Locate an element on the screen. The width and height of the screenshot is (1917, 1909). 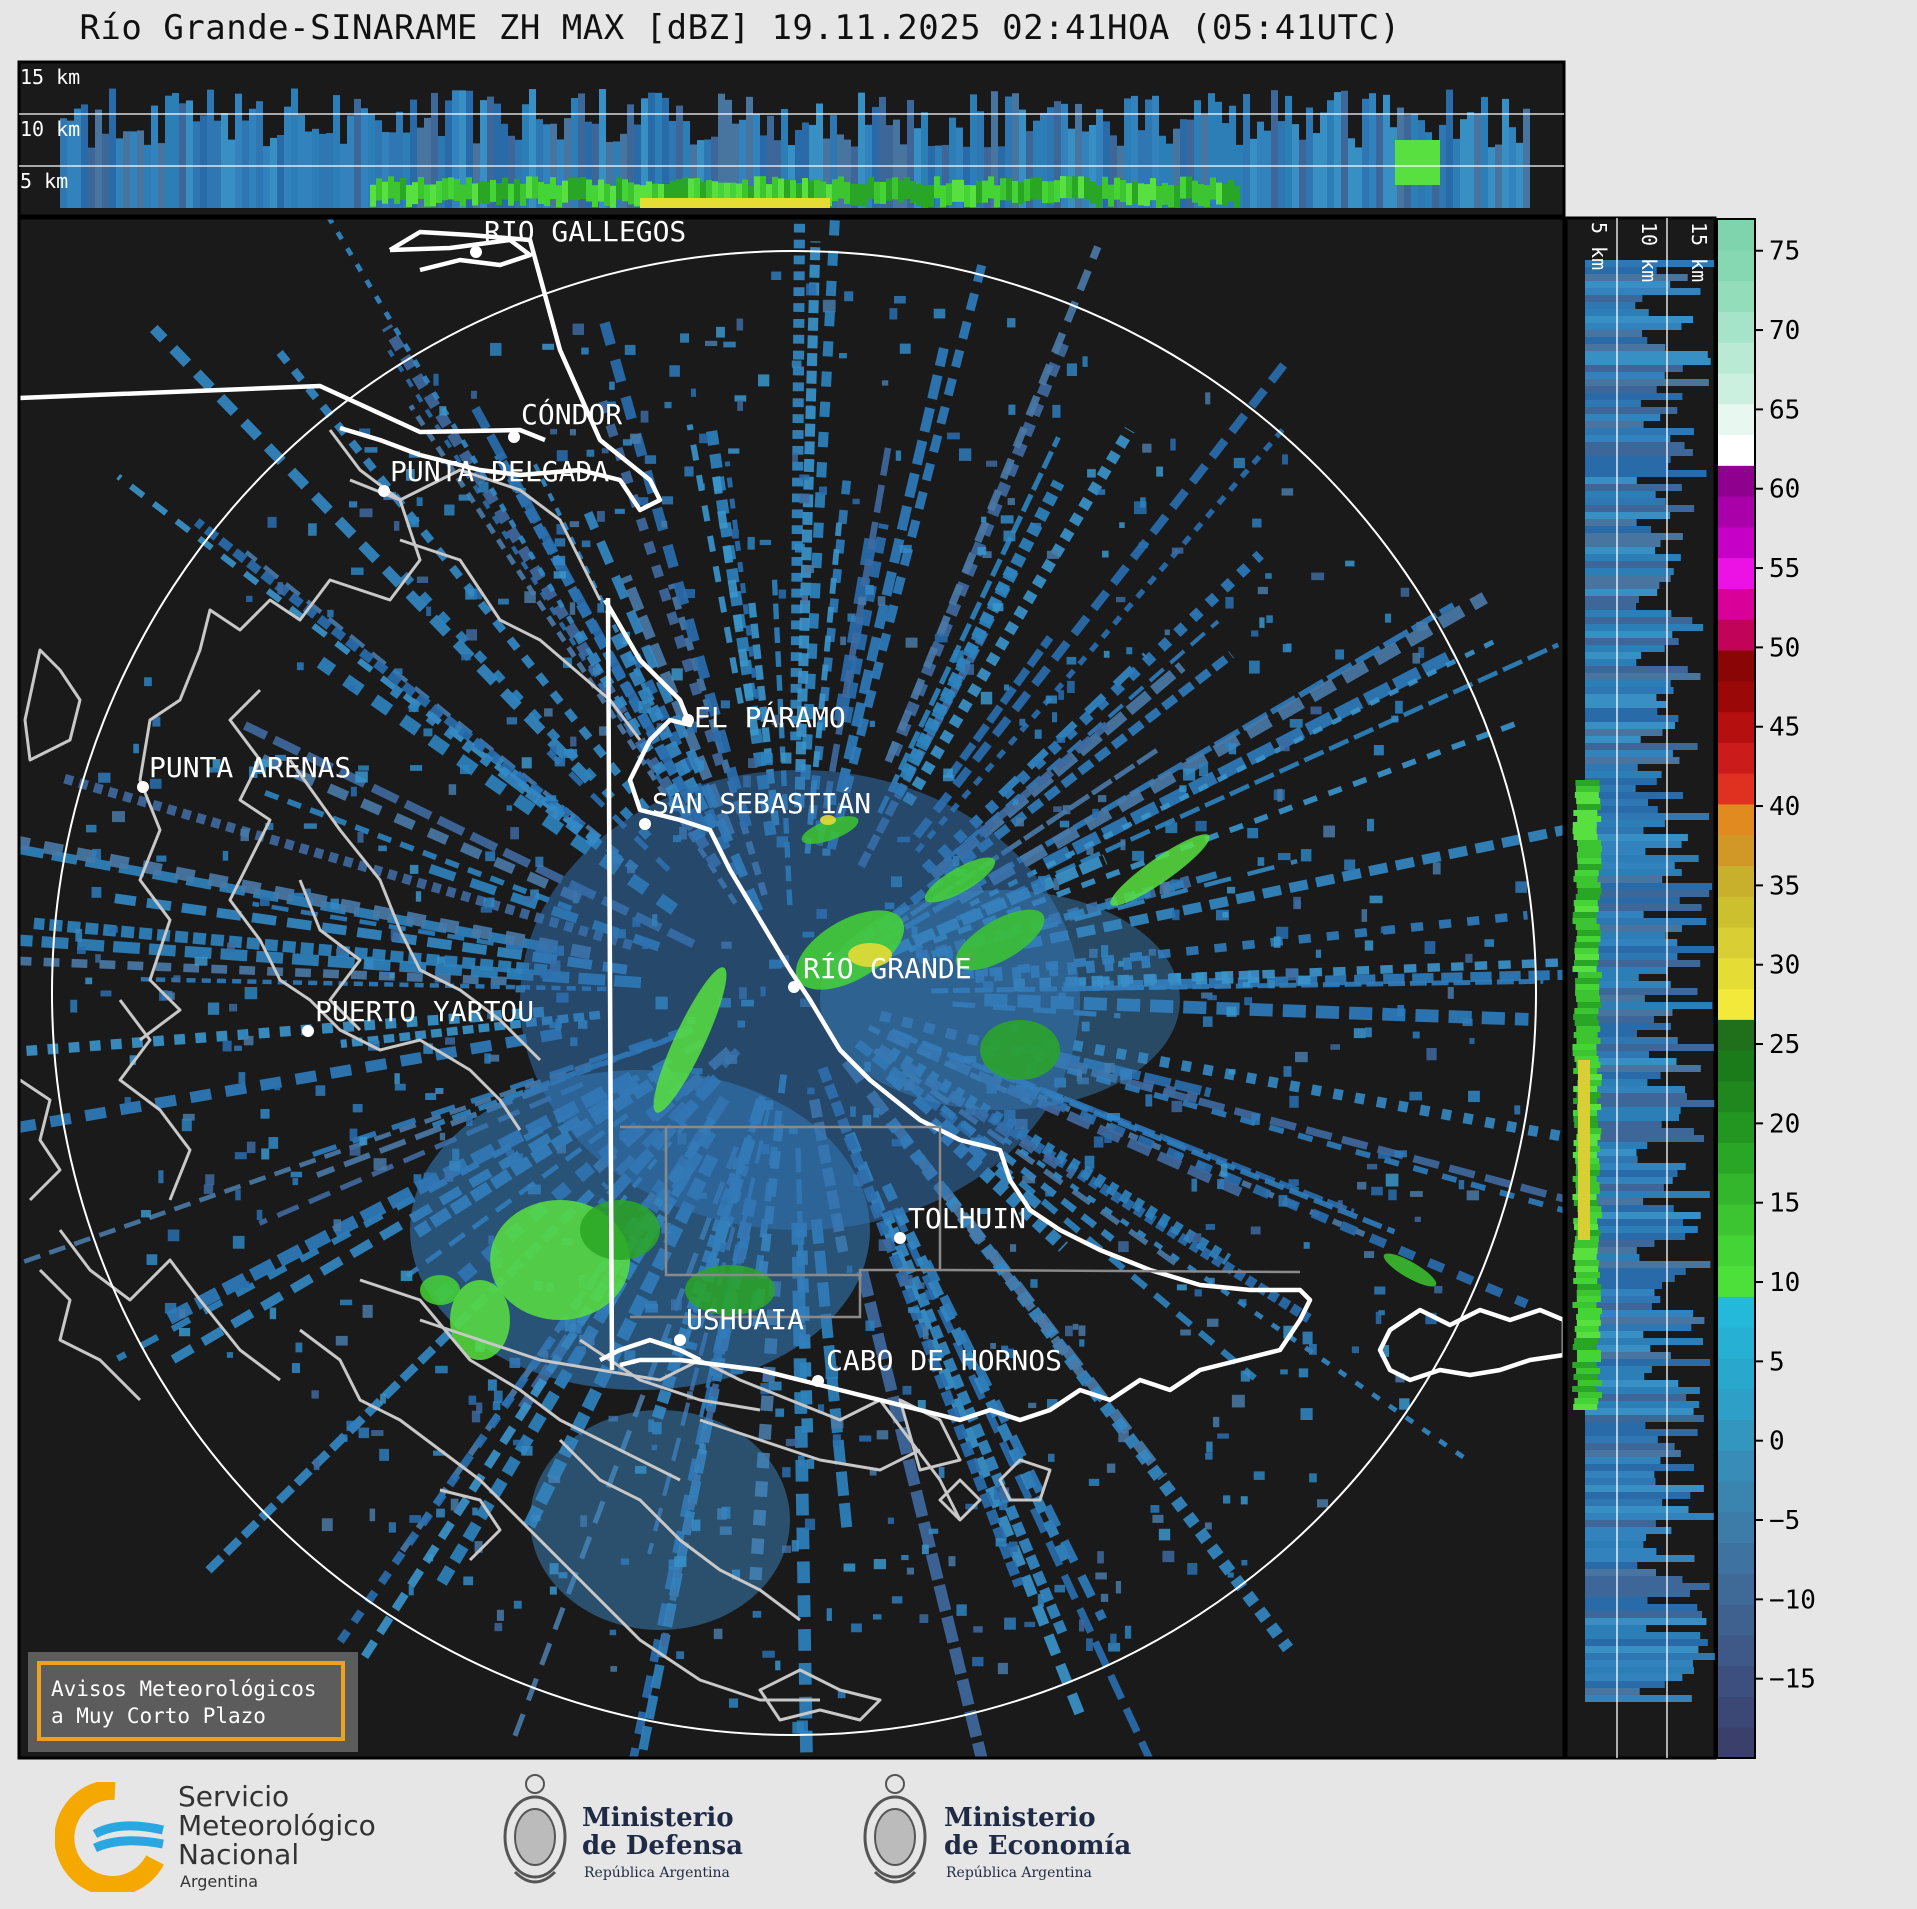
colorbar-tick-label: 70 is located at coordinates (1784, 331).